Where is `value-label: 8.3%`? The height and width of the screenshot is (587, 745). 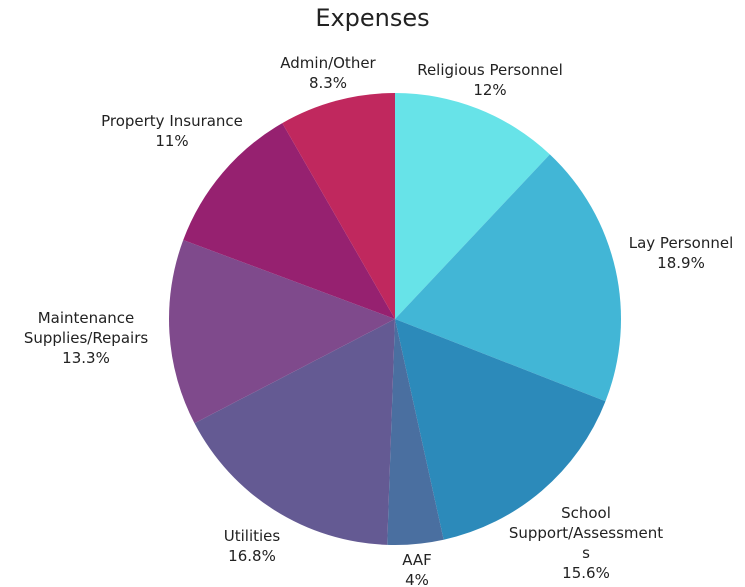 value-label: 8.3% is located at coordinates (328, 83).